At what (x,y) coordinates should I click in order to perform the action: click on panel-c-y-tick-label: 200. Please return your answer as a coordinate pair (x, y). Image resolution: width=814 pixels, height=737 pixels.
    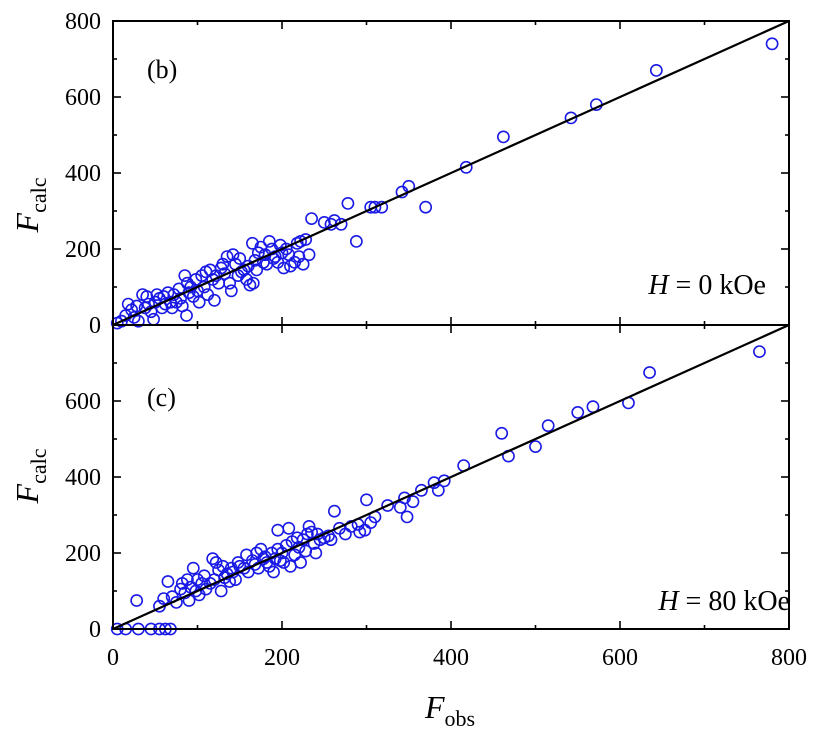
    Looking at the image, I should click on (83, 554).